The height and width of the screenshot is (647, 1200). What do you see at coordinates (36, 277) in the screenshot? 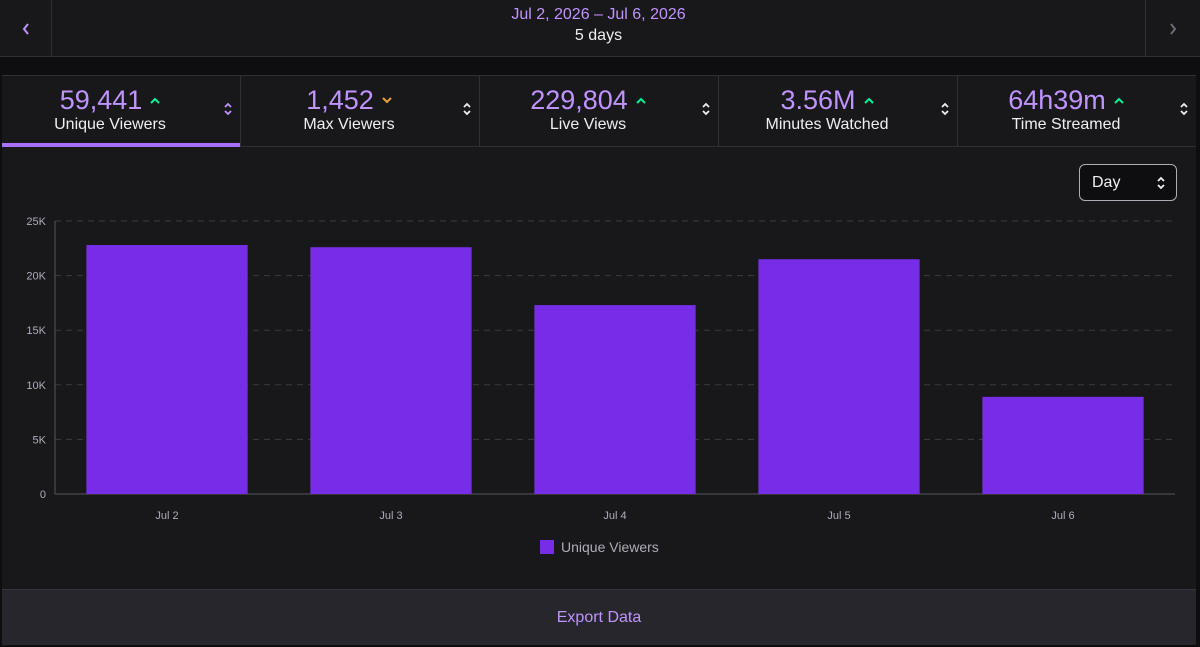
I see `y-tick-label: 20K` at bounding box center [36, 277].